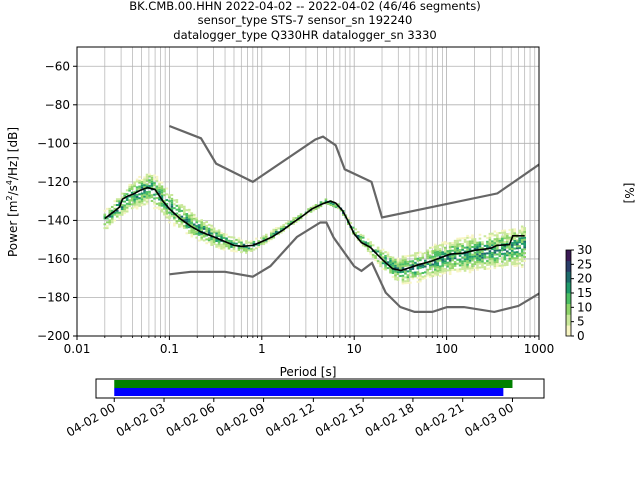 The width and height of the screenshot is (640, 480). I want to click on x-tick-label: 1, so click(262, 349).